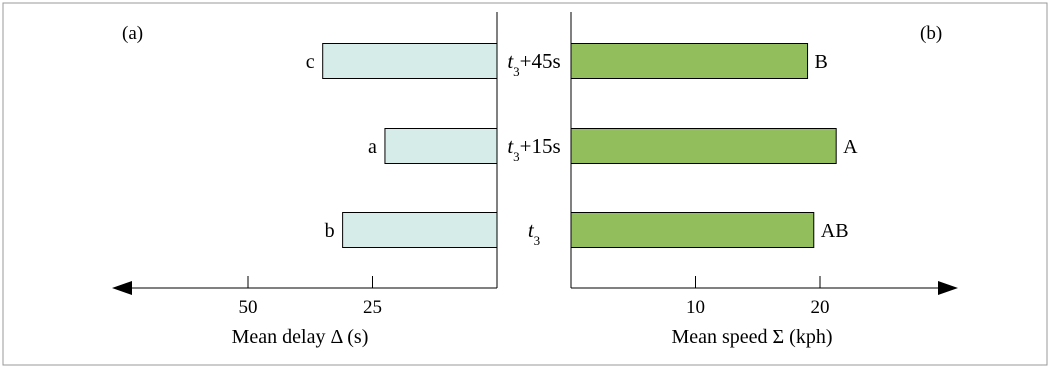 Image resolution: width=1050 pixels, height=368 pixels. Describe the element at coordinates (948, 288) in the screenshot. I see `right-x-axis-arrow` at that location.